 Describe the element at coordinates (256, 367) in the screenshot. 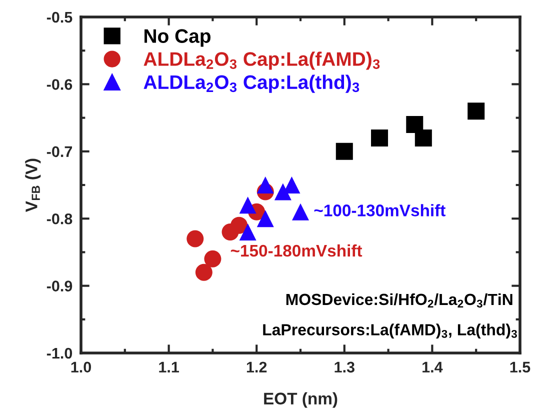

I see `x-tick-label: 1.2` at that location.